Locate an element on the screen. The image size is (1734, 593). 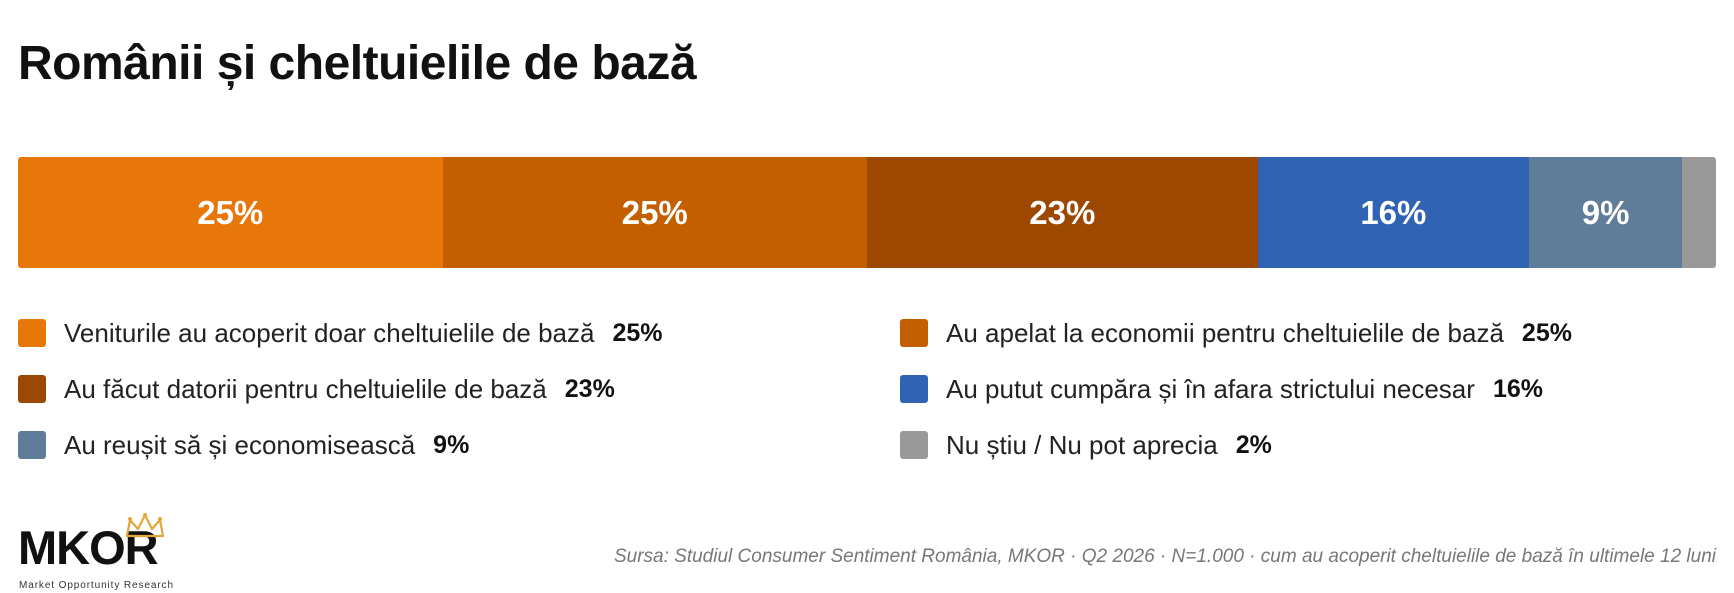
bar-segment-2: 25% is located at coordinates (654, 212).